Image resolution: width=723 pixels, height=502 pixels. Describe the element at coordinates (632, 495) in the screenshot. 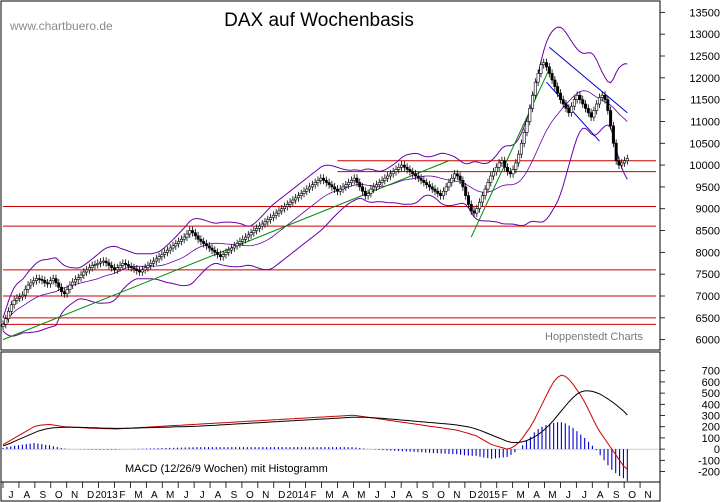

I see `x-tick-label: O` at that location.